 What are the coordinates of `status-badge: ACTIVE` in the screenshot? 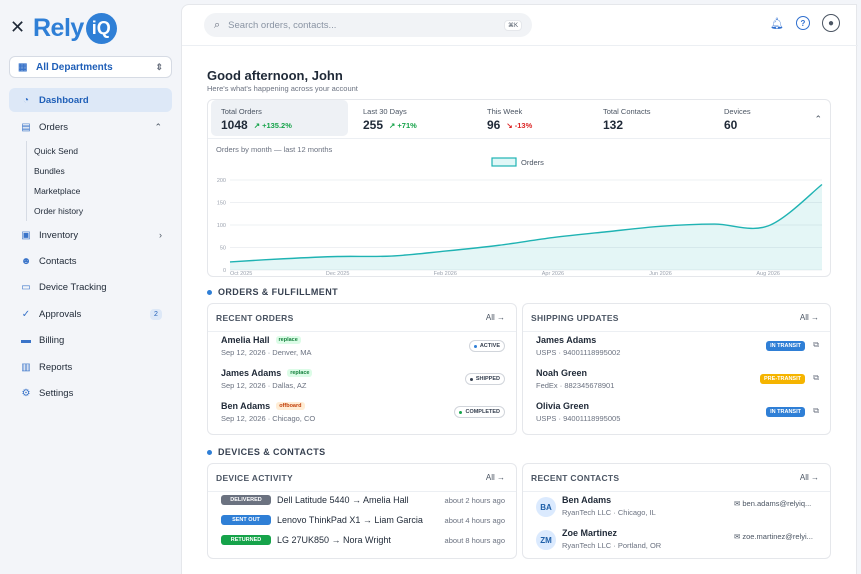 It's located at (486, 346).